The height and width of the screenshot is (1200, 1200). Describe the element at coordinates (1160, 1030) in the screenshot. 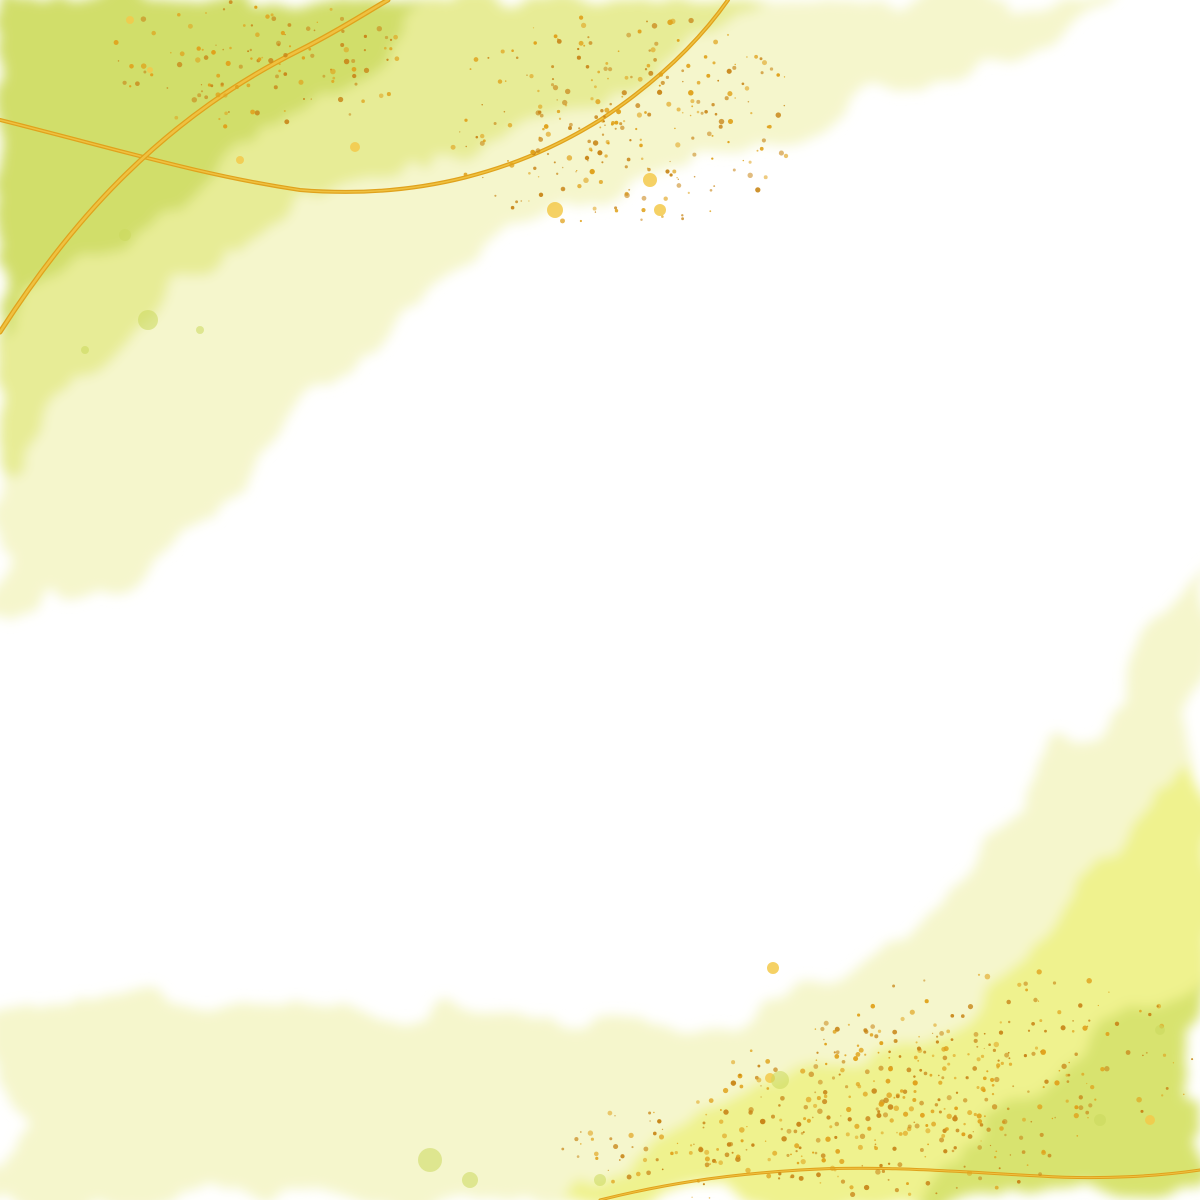

I see `wash-dot` at that location.